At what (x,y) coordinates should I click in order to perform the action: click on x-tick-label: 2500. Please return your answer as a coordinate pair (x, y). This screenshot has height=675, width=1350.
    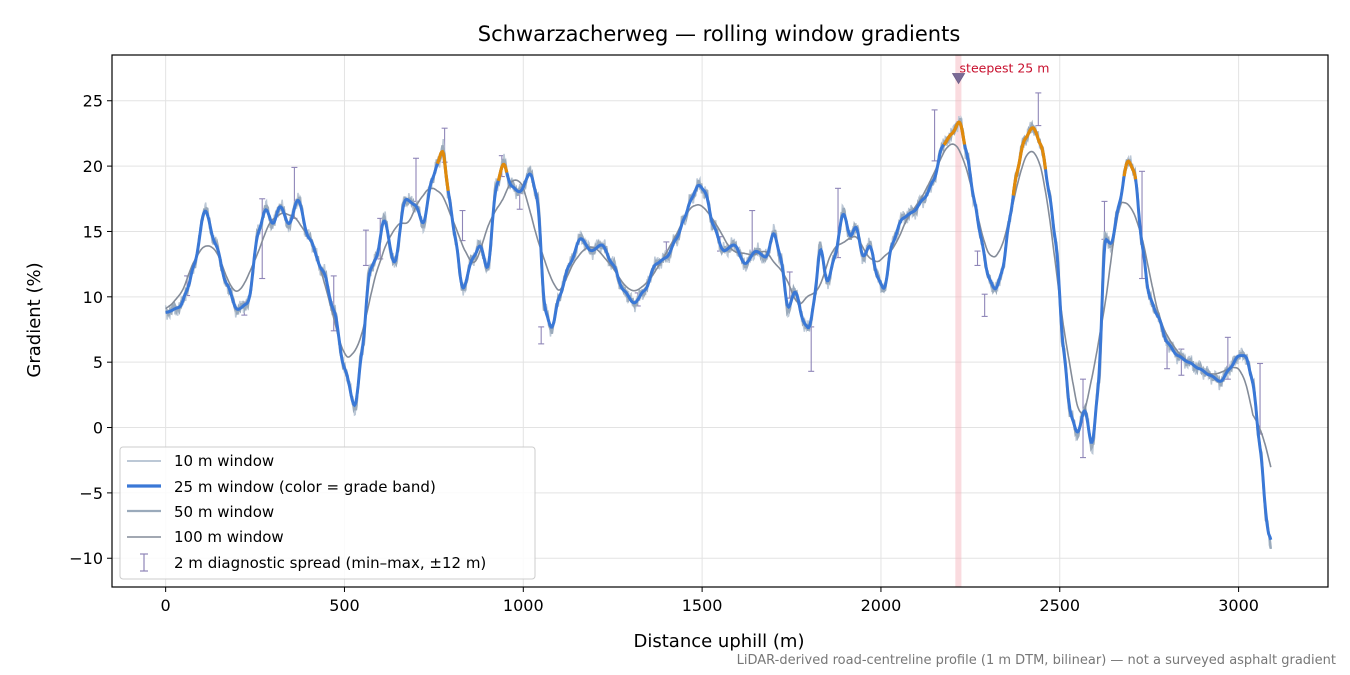
    Looking at the image, I should click on (1059, 605).